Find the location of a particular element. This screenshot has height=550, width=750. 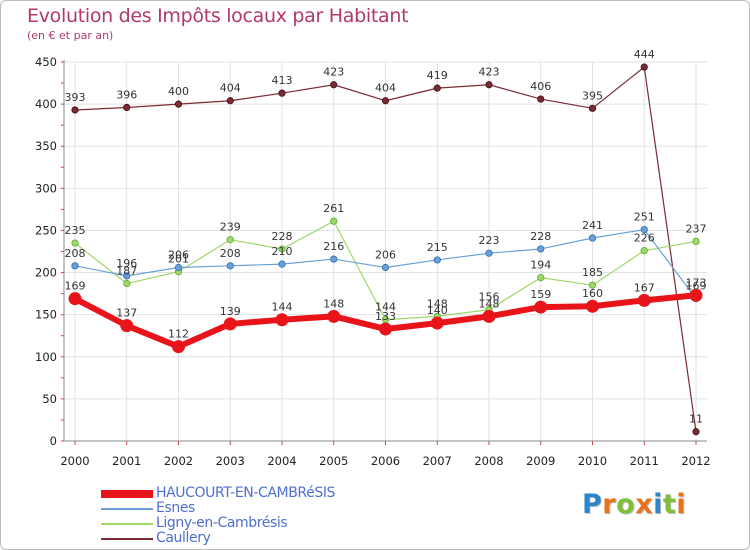

legend-label: Ligny-en-Cambrésis is located at coordinates (222, 523).